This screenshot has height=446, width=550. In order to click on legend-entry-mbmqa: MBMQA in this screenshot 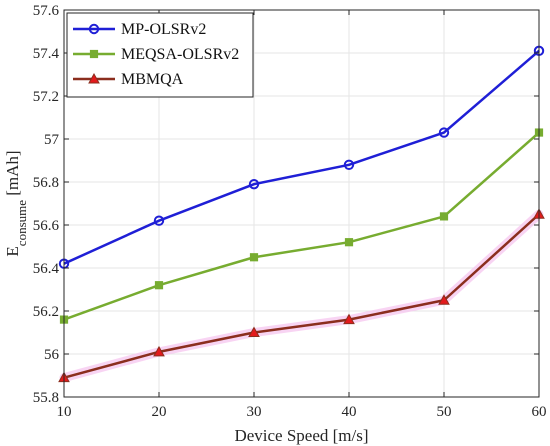, I will do `click(128, 79)`.